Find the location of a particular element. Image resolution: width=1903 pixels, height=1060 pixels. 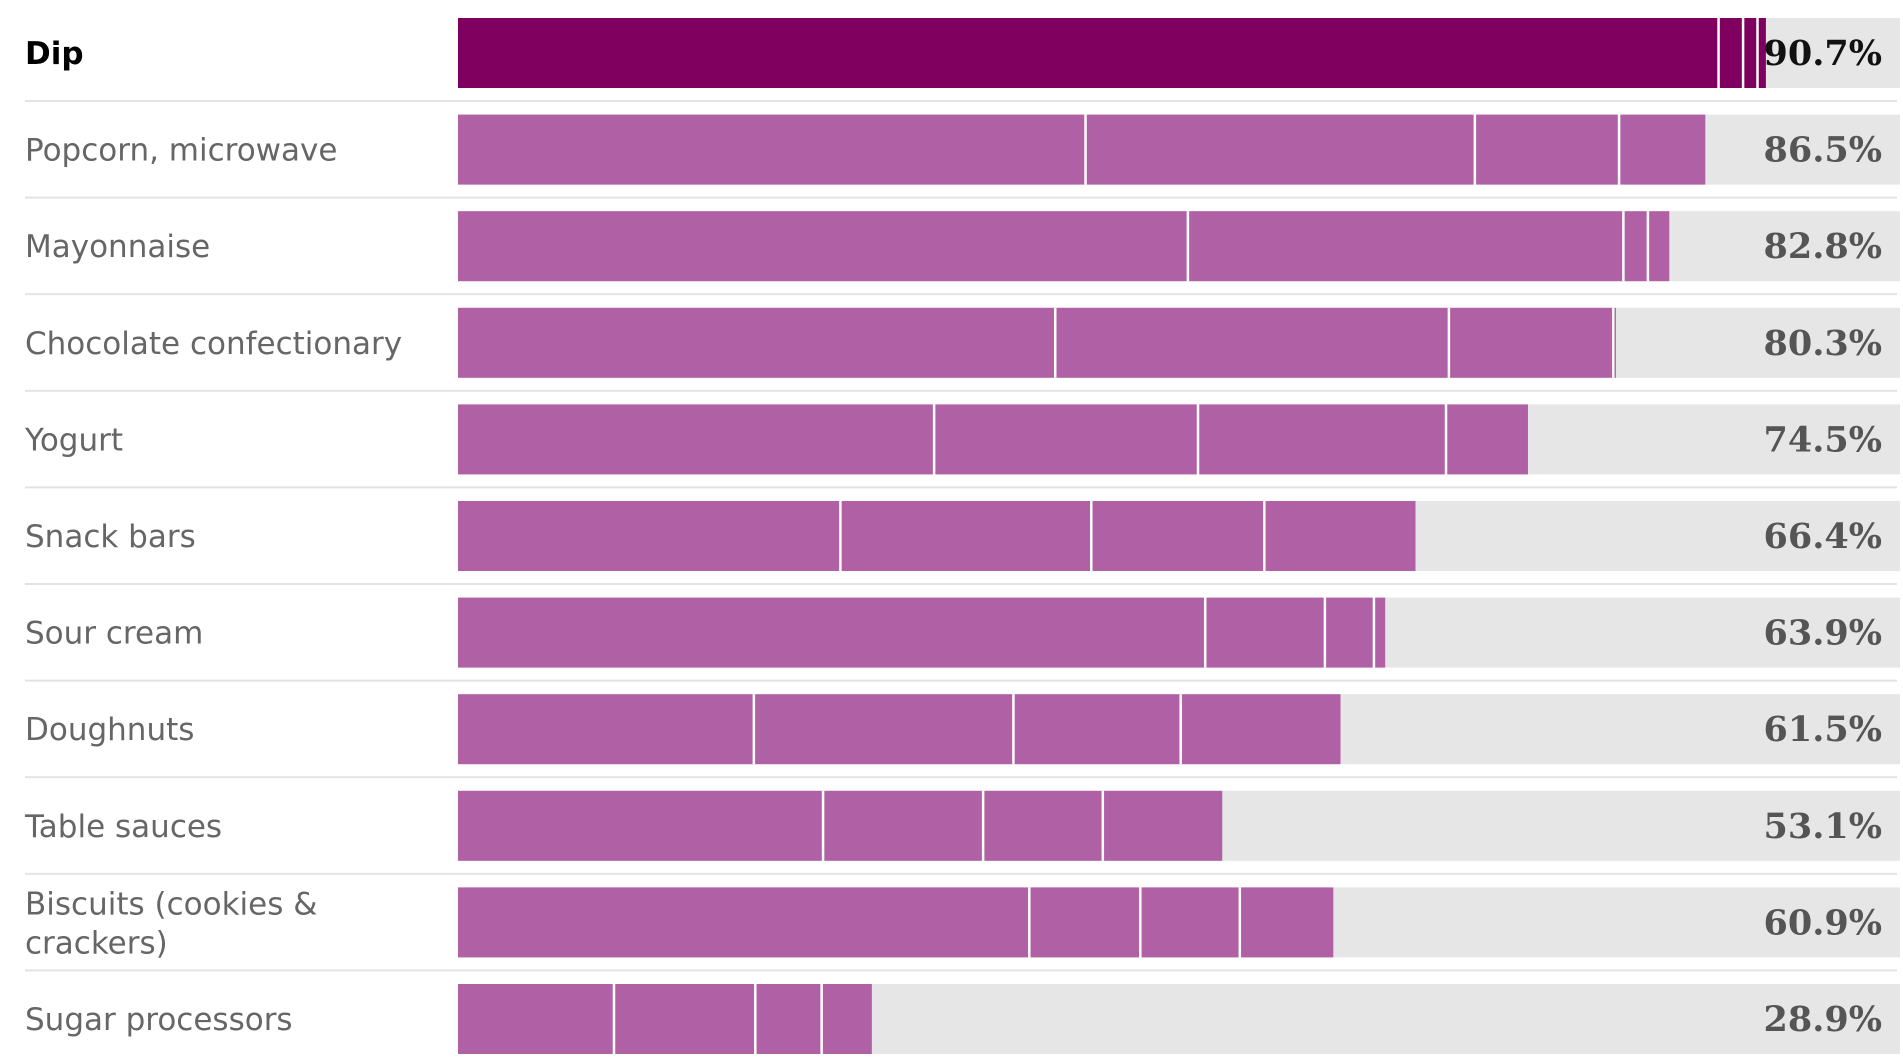

bar-row: Yogurt 74.5% is located at coordinates (962, 446).